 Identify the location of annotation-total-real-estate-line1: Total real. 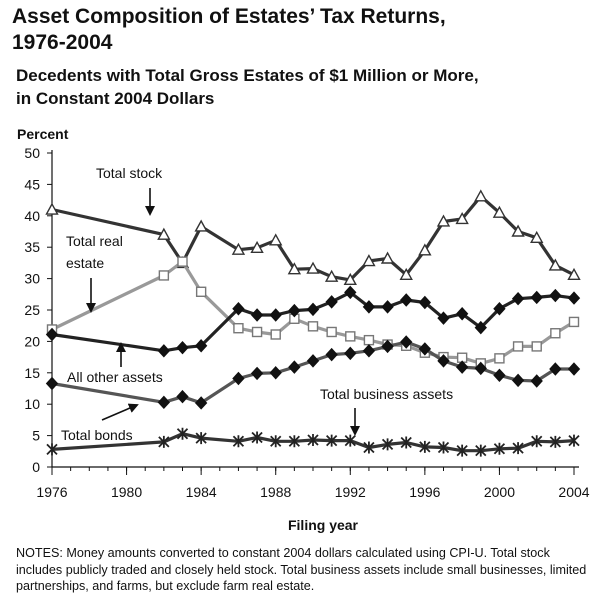
(94, 241).